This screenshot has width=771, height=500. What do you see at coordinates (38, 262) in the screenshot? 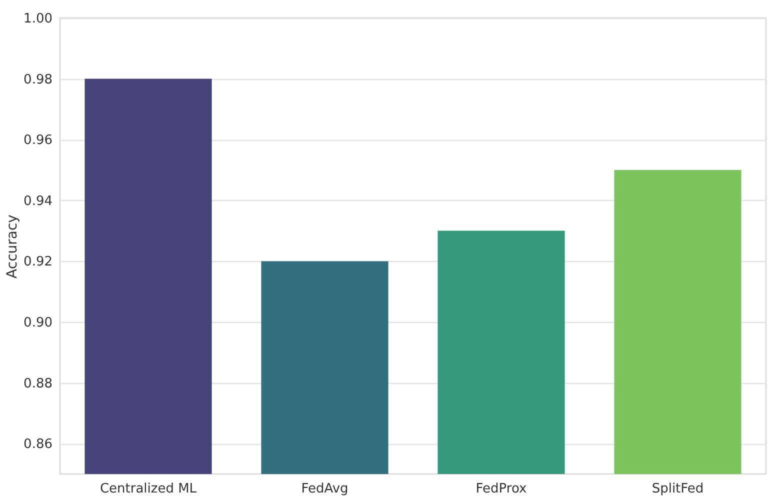
I see `y-tick-label: 0.92` at bounding box center [38, 262].